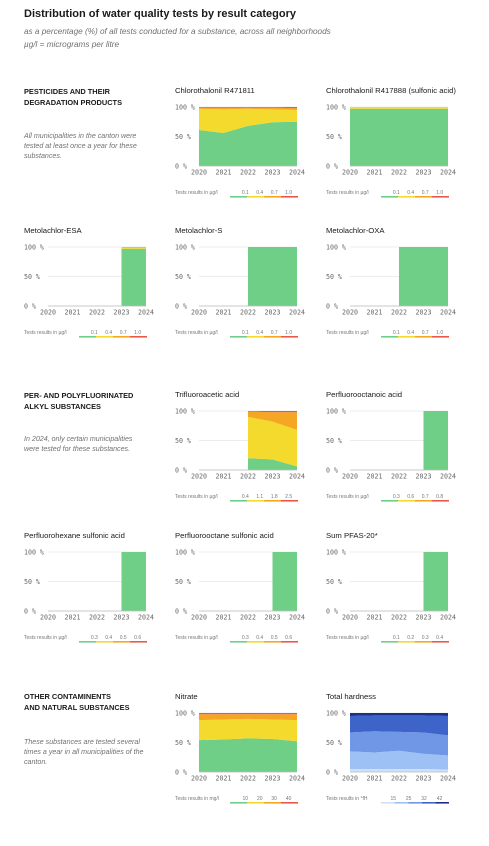  Describe the element at coordinates (448, 779) in the screenshot. I see `x-tick-label: 2024` at that location.